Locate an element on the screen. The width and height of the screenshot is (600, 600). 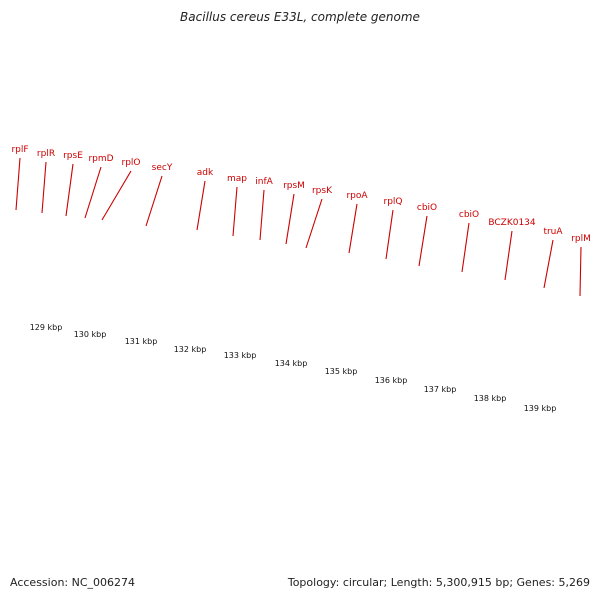
gene-label: truA is located at coordinates (553, 232).